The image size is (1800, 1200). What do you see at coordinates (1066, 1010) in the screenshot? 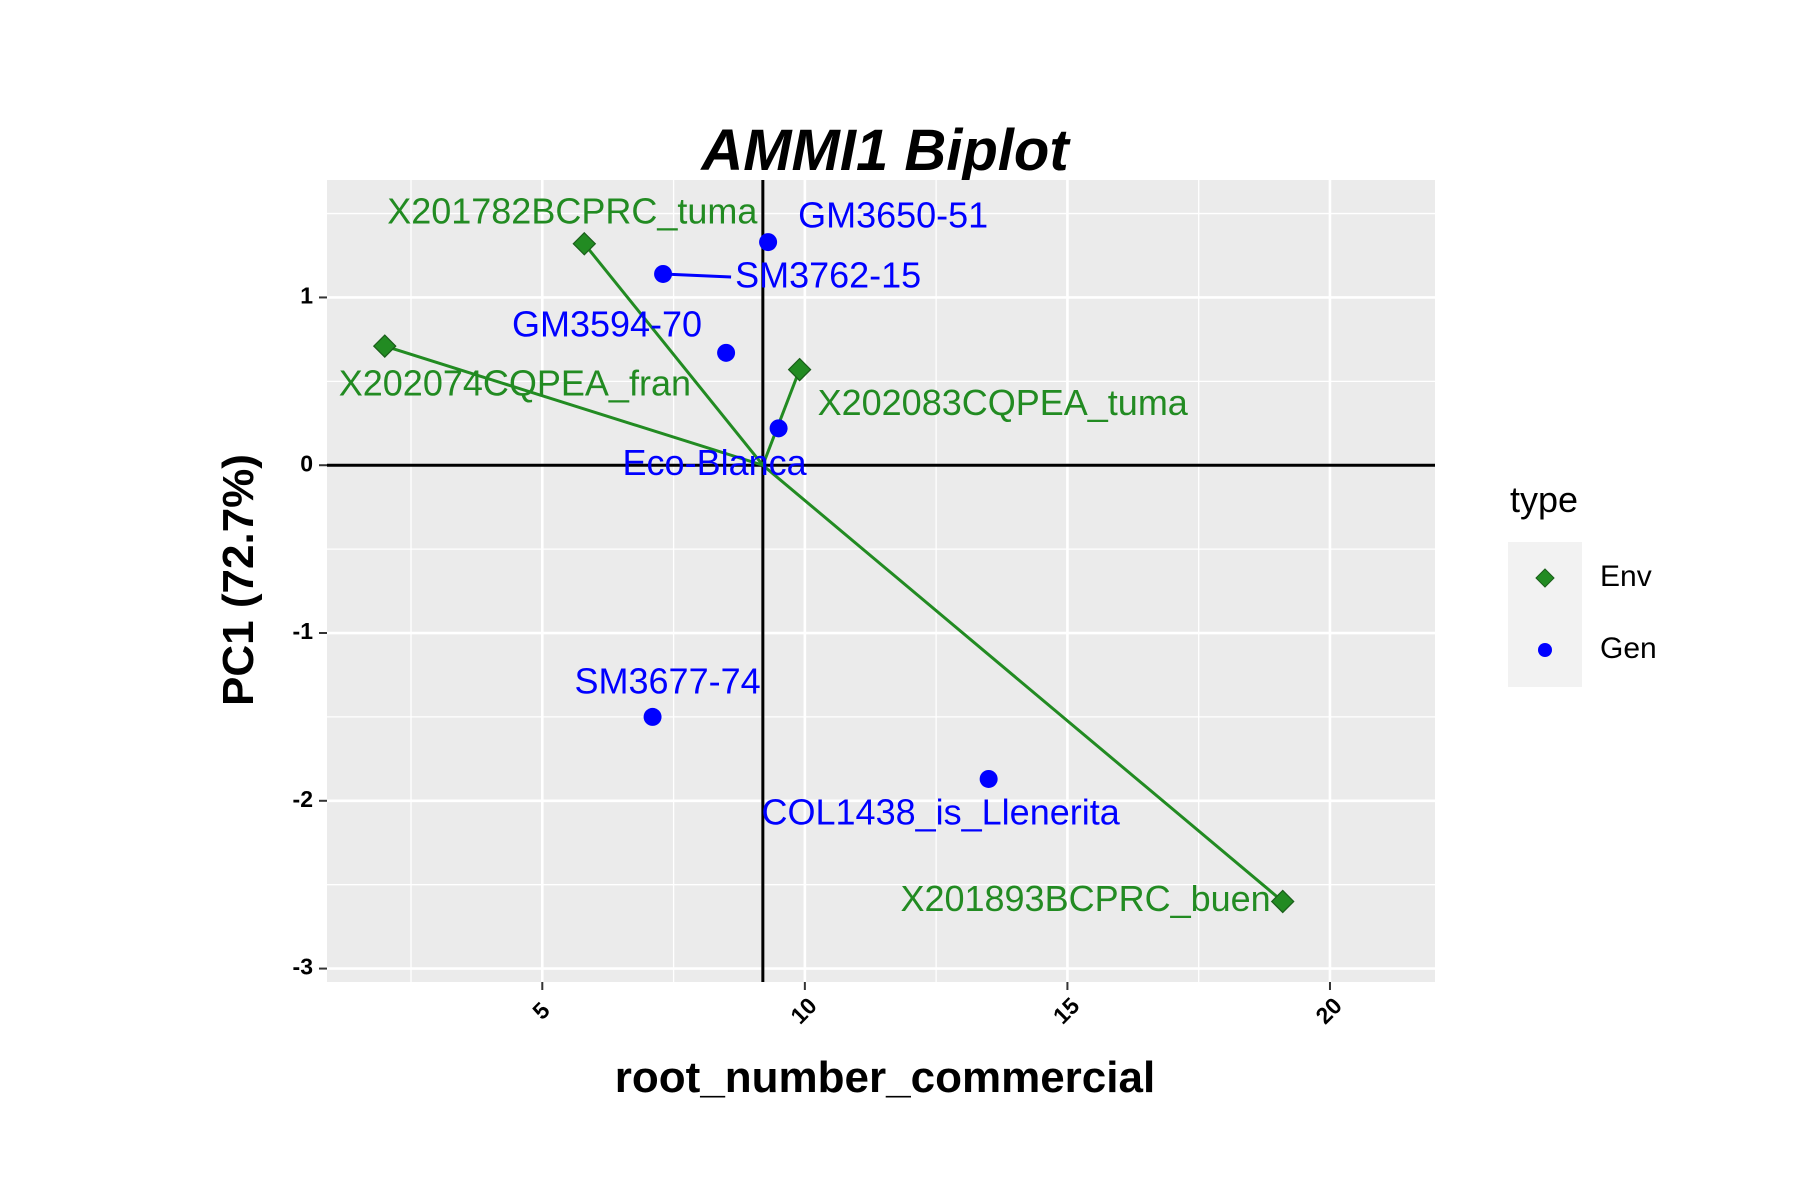
I see `x-tick-label: 15` at bounding box center [1066, 1010].